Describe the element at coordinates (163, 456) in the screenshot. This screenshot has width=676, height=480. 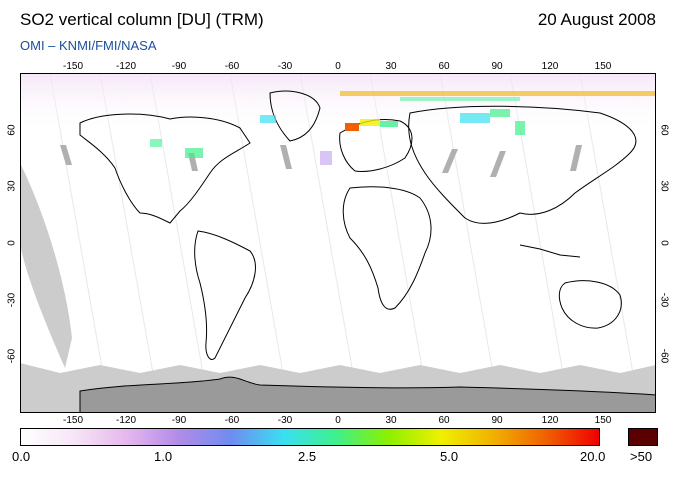
I see `colorbar-label: 1.0` at that location.